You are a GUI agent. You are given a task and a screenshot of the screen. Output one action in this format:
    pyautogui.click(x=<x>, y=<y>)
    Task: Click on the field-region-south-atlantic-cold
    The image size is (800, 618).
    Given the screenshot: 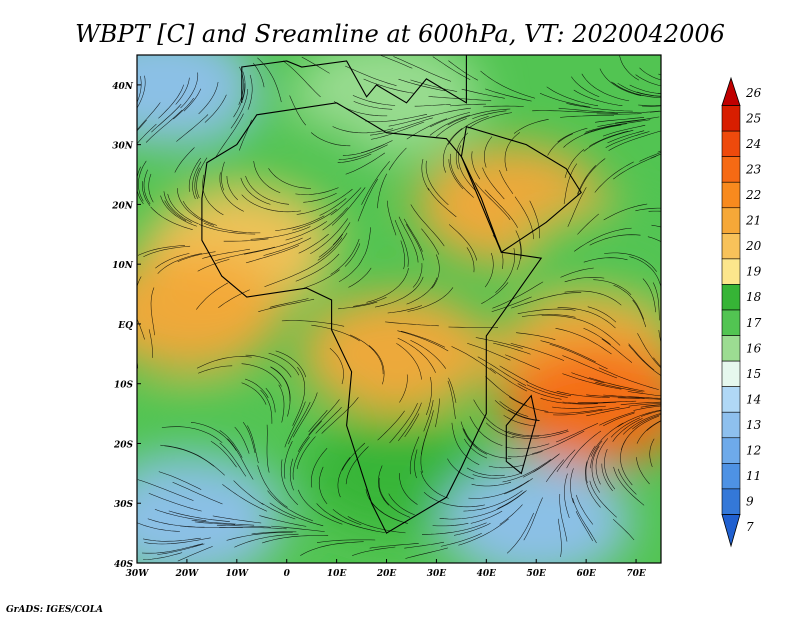 What is the action you would take?
    pyautogui.click(x=209, y=512)
    